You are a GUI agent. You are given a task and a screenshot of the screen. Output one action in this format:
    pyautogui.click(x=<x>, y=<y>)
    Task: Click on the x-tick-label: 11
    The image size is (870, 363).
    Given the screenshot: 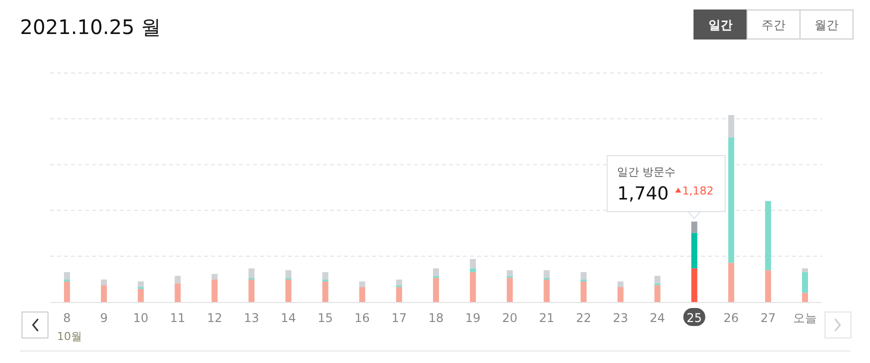 What is the action you would take?
    pyautogui.click(x=178, y=318)
    